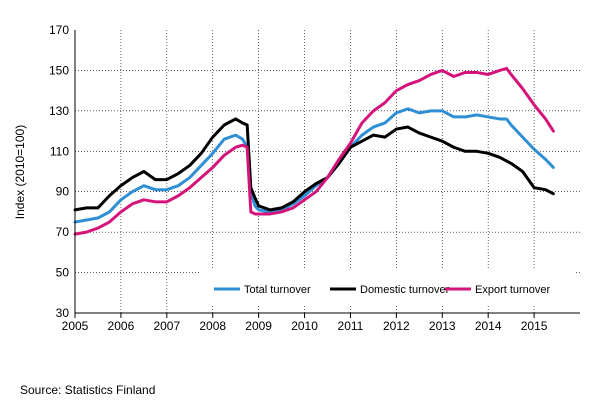 The image size is (605, 416). Describe the element at coordinates (63, 313) in the screenshot. I see `y-tick-label: 30` at that location.